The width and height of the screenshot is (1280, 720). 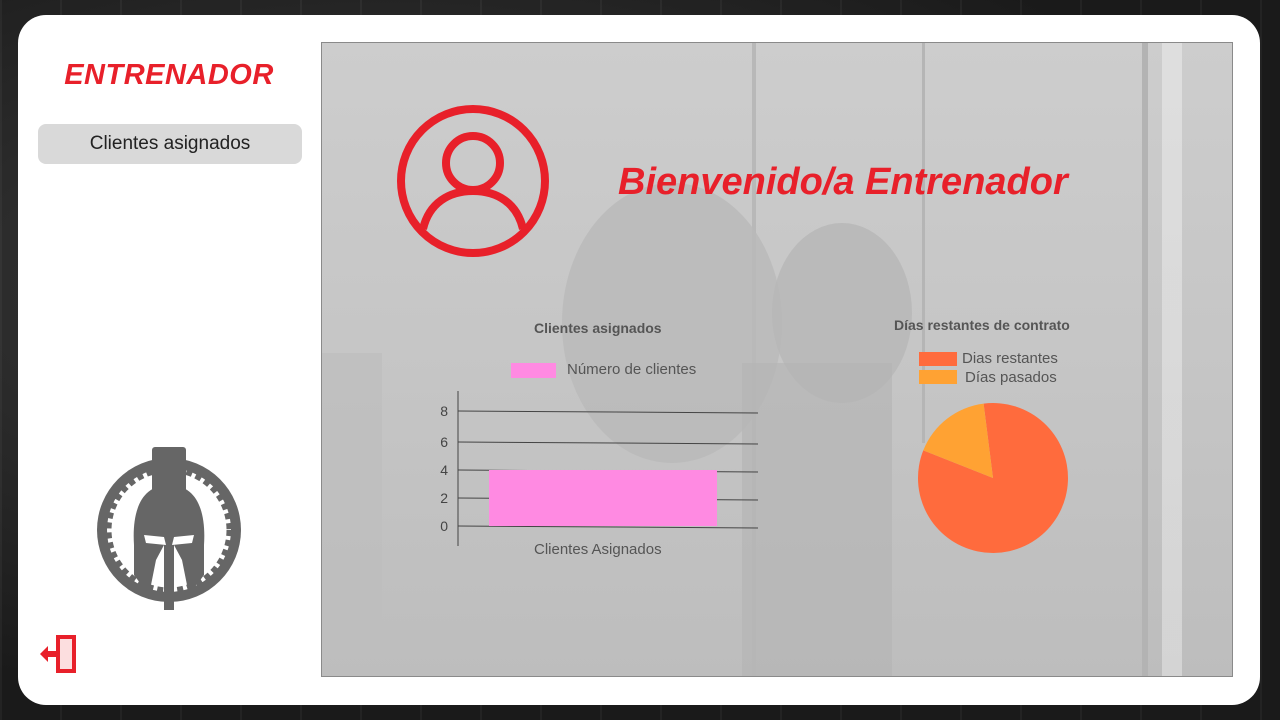 I want to click on pie-legend-swatch-remaining, so click(x=938, y=359).